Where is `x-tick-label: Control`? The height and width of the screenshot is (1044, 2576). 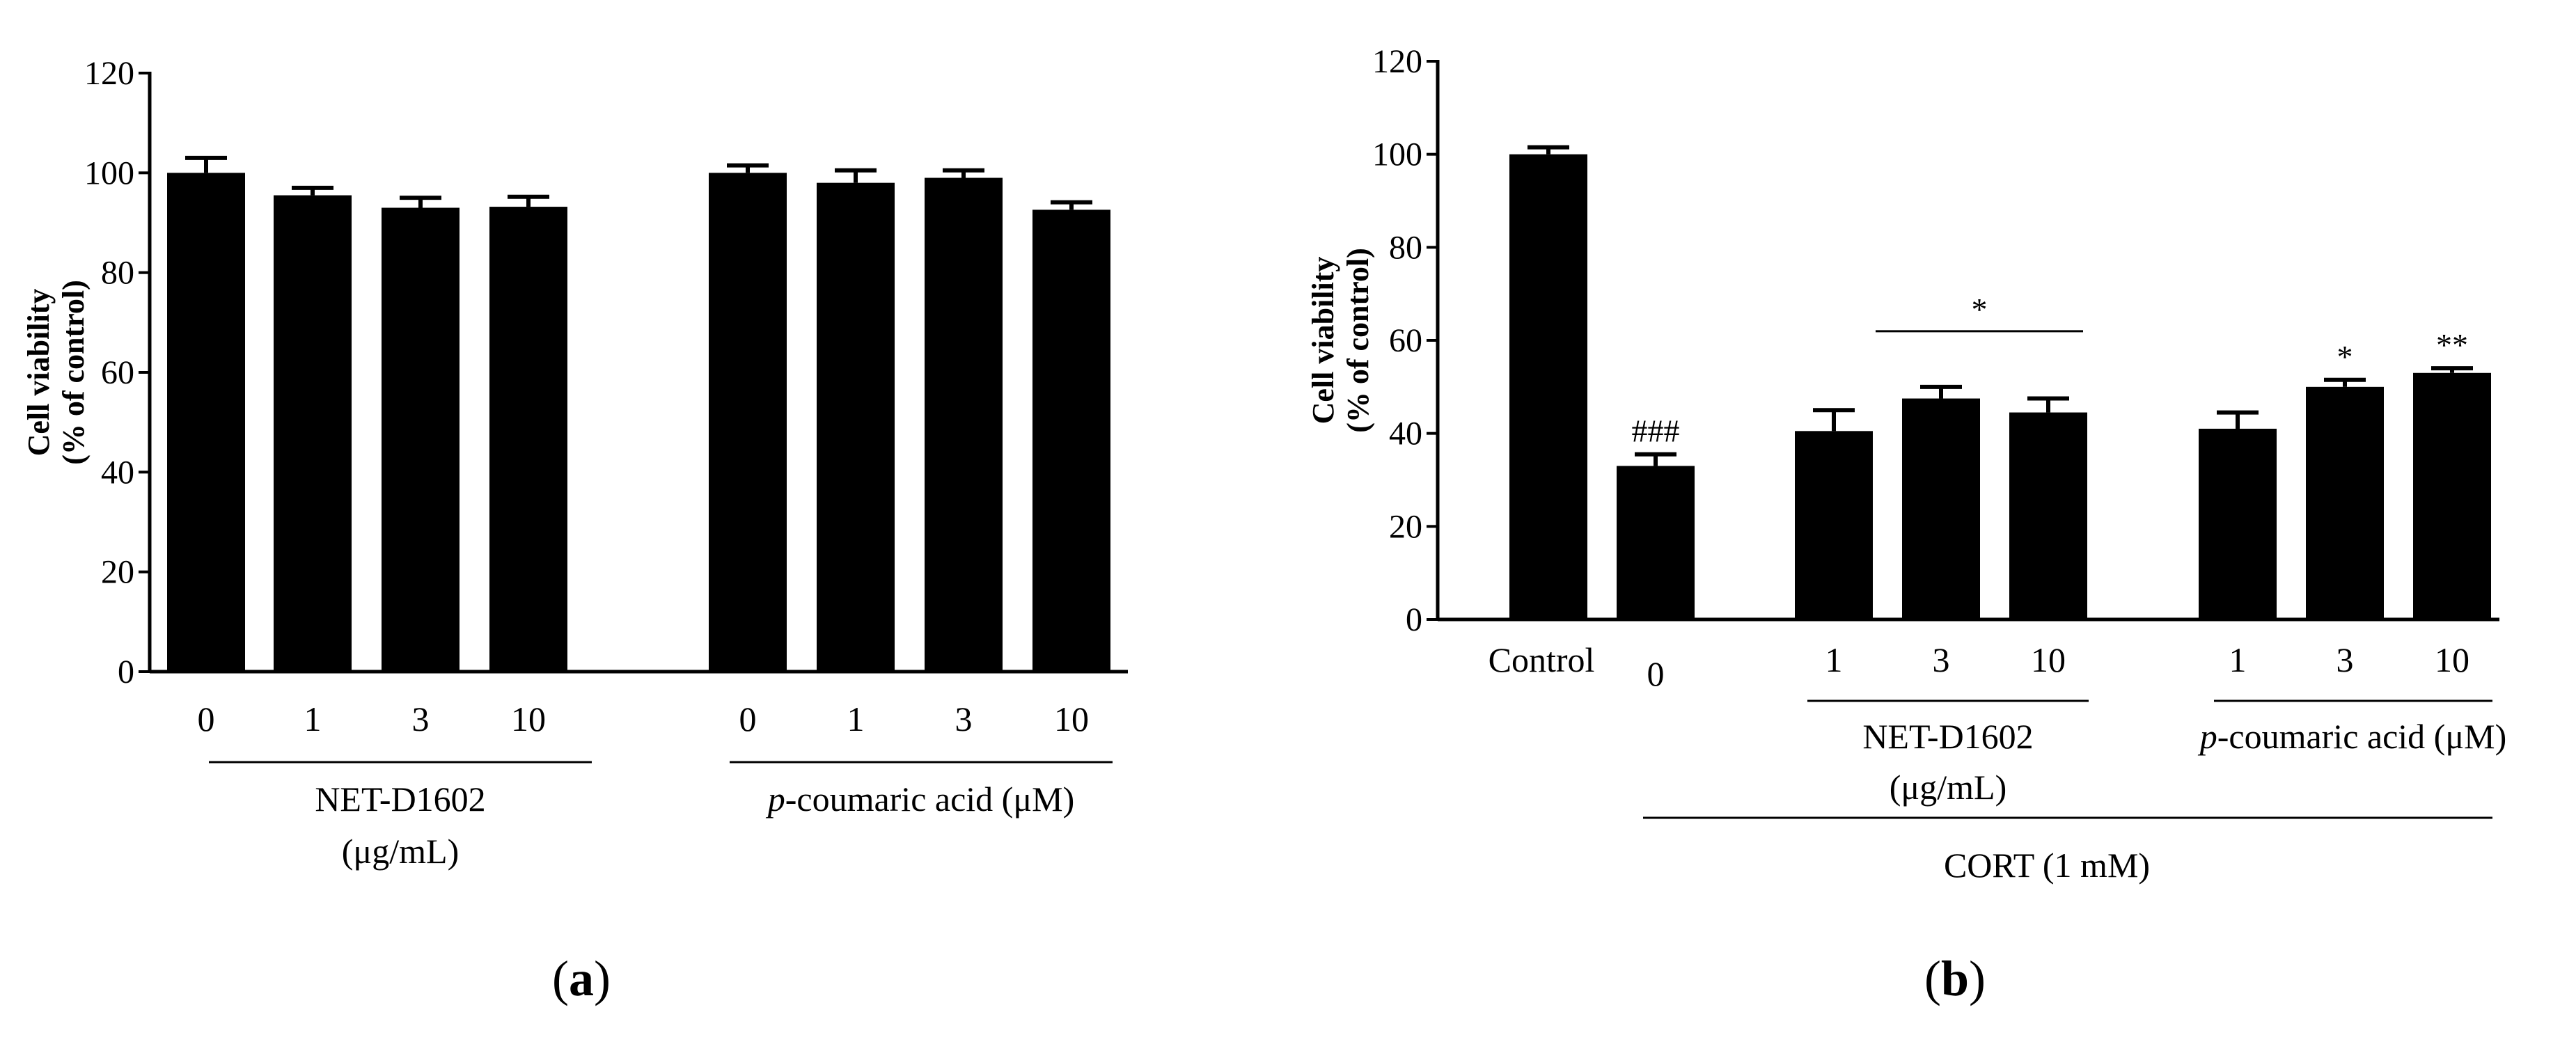
x-tick-label: Control is located at coordinates (1542, 659).